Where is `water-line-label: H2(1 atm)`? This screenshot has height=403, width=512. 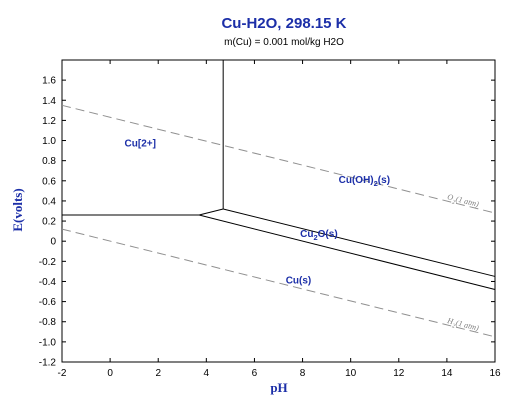 water-line-label: H2(1 atm) is located at coordinates (462, 326).